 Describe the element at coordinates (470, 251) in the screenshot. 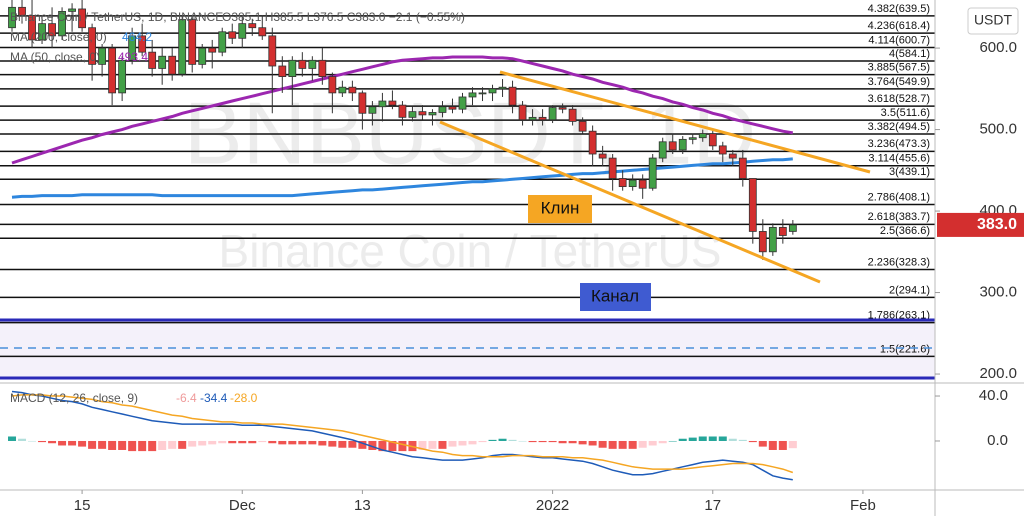

I see `watermark-subtitle: Binance Coin / TetherUS` at that location.